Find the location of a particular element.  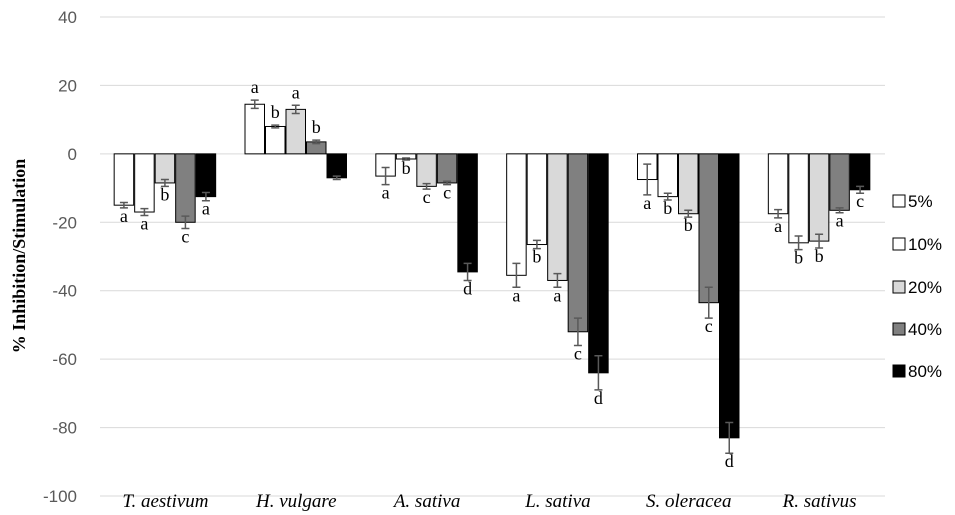

category-label: T. aestivum is located at coordinates (165, 501).